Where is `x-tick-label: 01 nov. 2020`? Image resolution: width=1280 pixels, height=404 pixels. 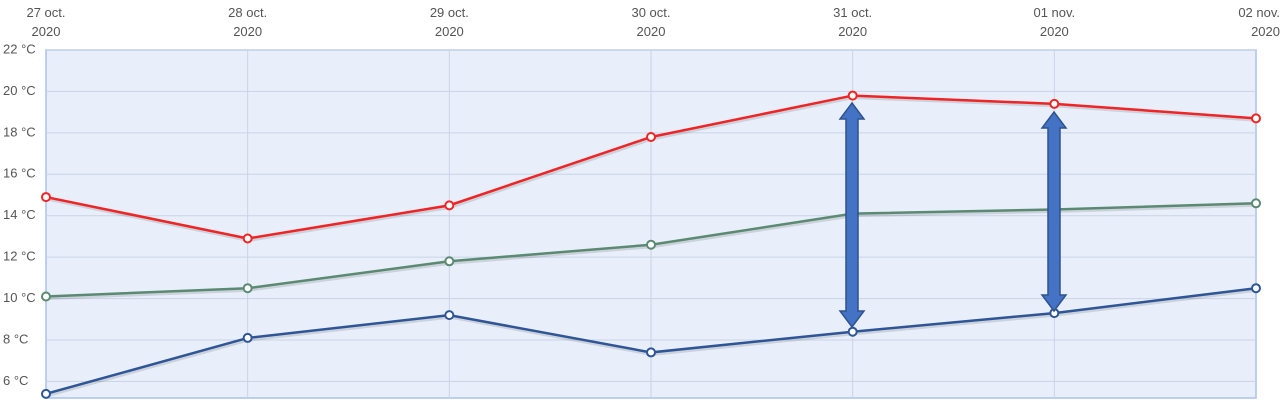
x-tick-label: 01 nov. 2020 is located at coordinates (1054, 22).